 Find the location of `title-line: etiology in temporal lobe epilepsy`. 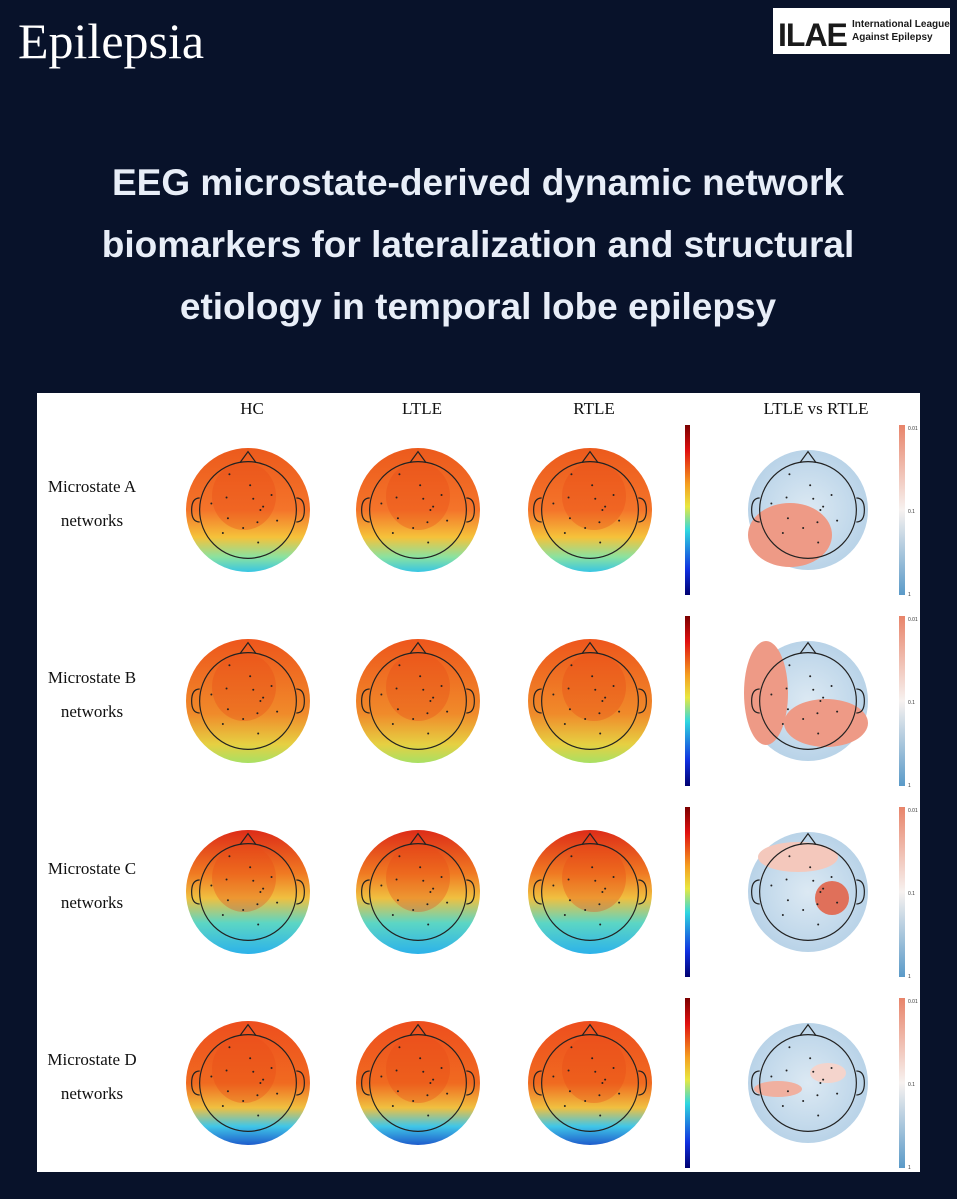

title-line: etiology in temporal lobe epilepsy is located at coordinates (478, 306).